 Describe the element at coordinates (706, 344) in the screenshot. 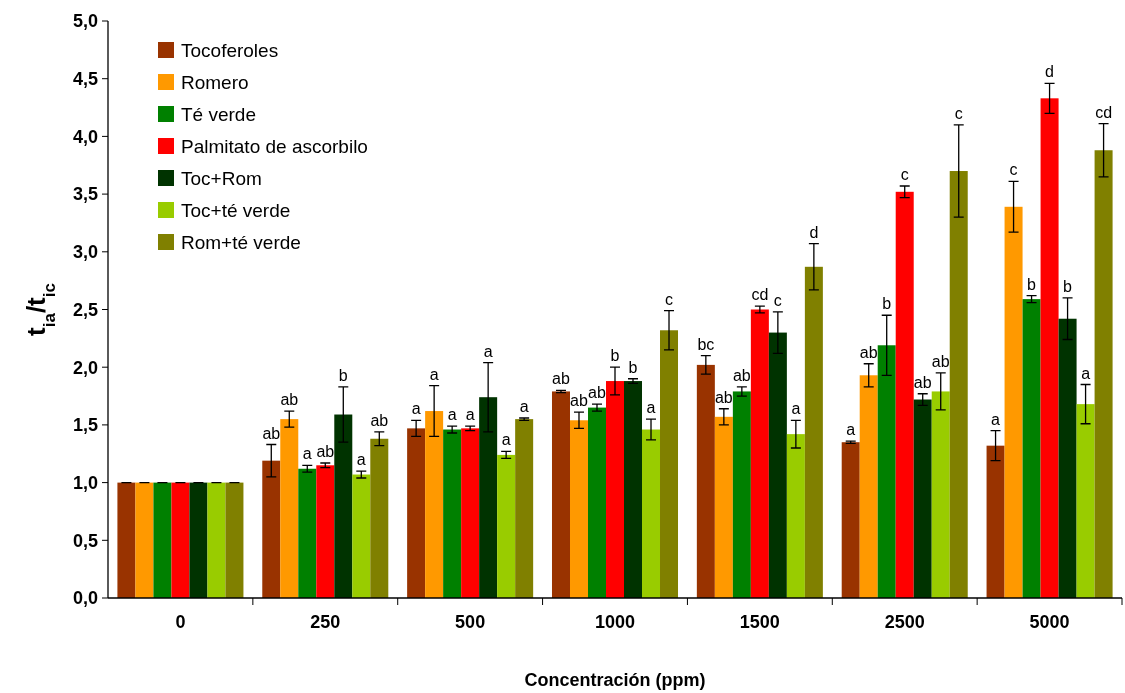

I see `data-label: bc` at that location.